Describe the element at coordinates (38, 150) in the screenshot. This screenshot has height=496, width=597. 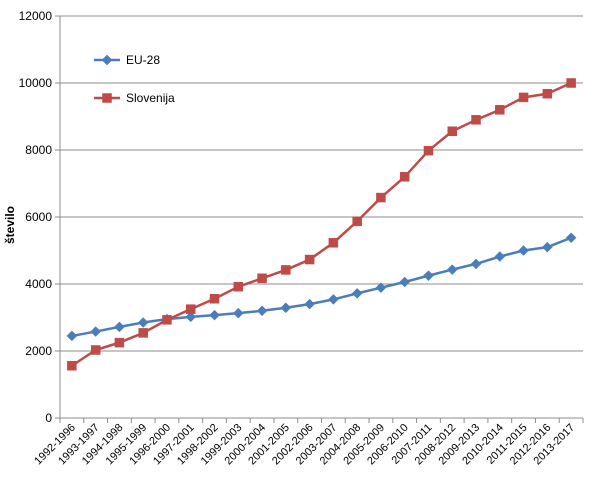
I see `y-tick-label: 8000` at that location.